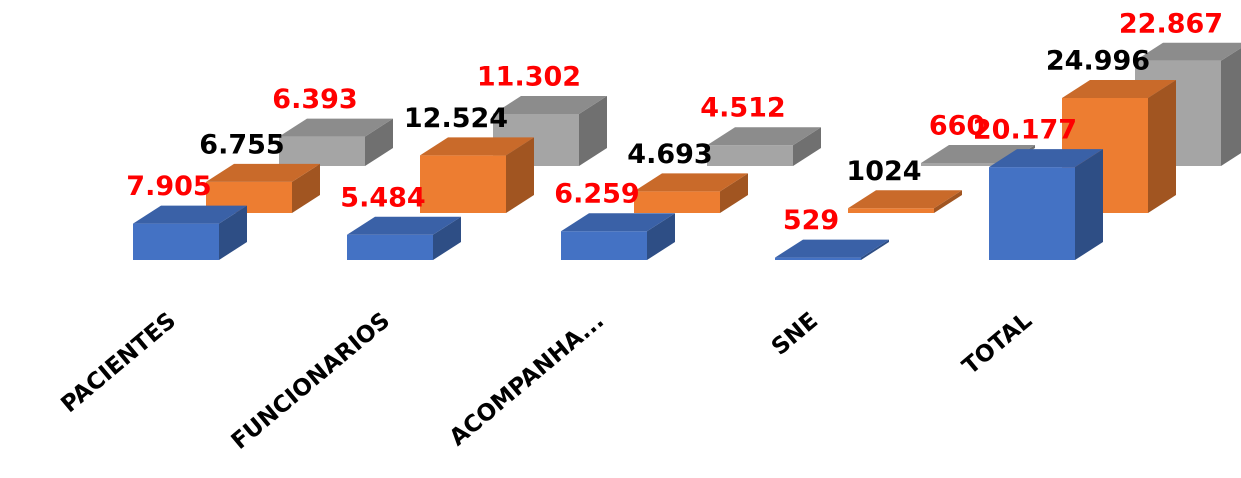 This screenshot has width=1241, height=478. What do you see at coordinates (1098, 61) in the screenshot?
I see `value-label: 24.996` at bounding box center [1098, 61].